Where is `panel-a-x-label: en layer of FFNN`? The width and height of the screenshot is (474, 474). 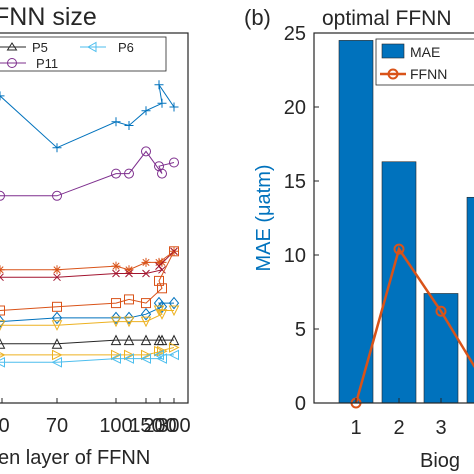
panel-a-x-label: en layer of FFNN is located at coordinates (75, 458).